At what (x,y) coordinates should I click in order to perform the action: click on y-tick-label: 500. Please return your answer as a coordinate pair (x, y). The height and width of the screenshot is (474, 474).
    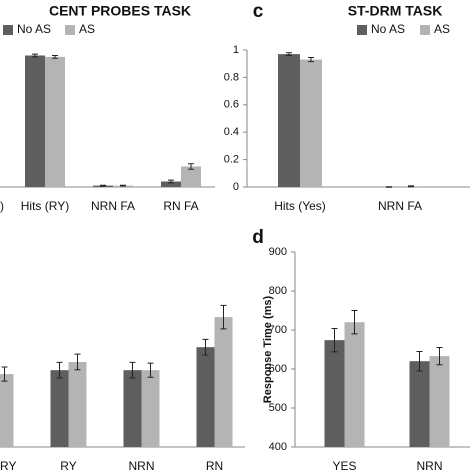
    Looking at the image, I should click on (278, 408).